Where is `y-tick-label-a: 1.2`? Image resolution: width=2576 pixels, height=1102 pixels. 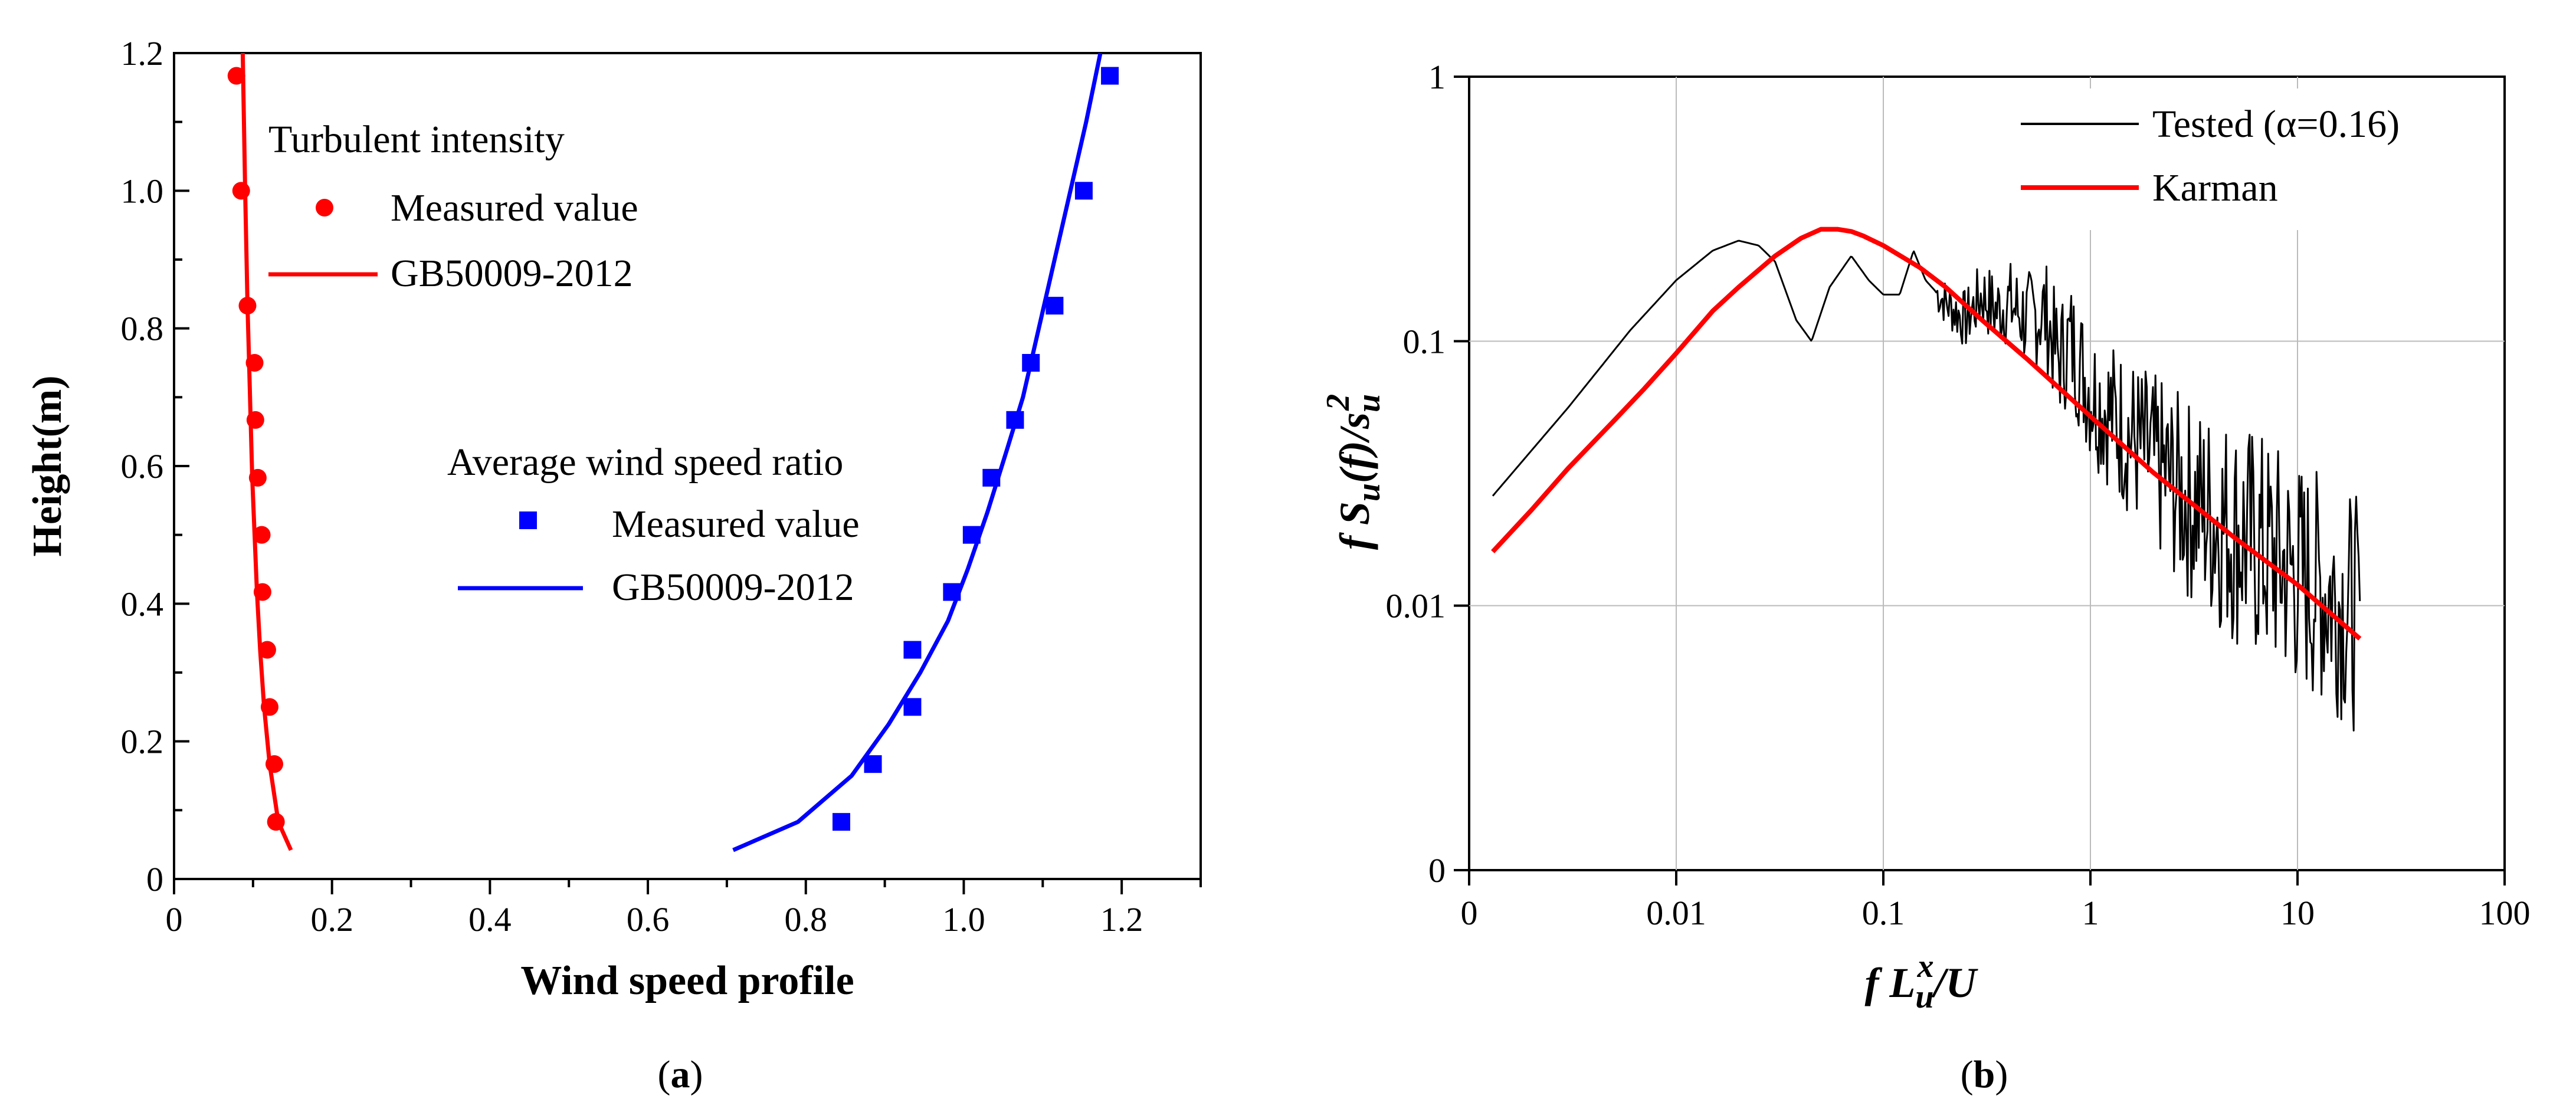
y-tick-label-a: 1.2 is located at coordinates (142, 53).